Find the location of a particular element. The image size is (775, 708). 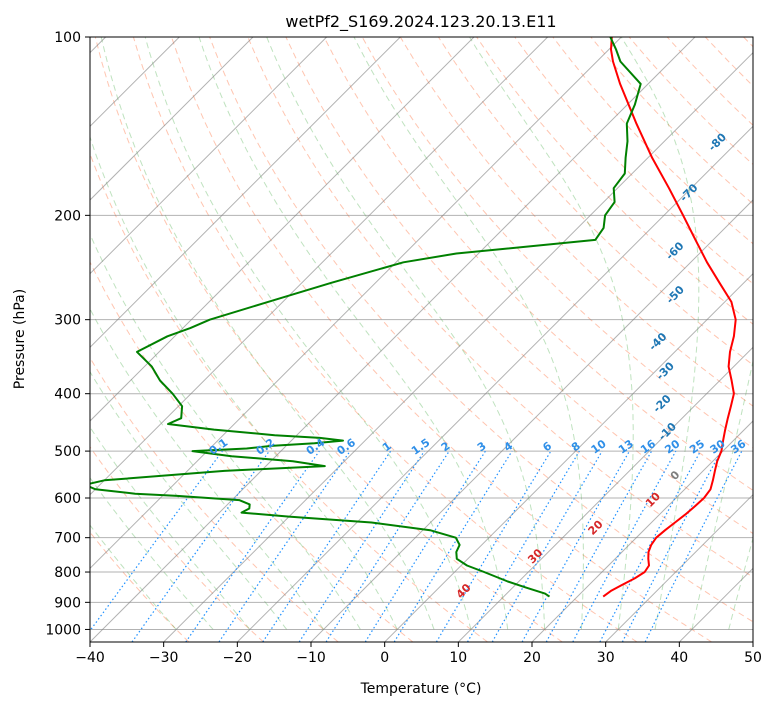

x-tick-label: 20 is located at coordinates (532, 658).